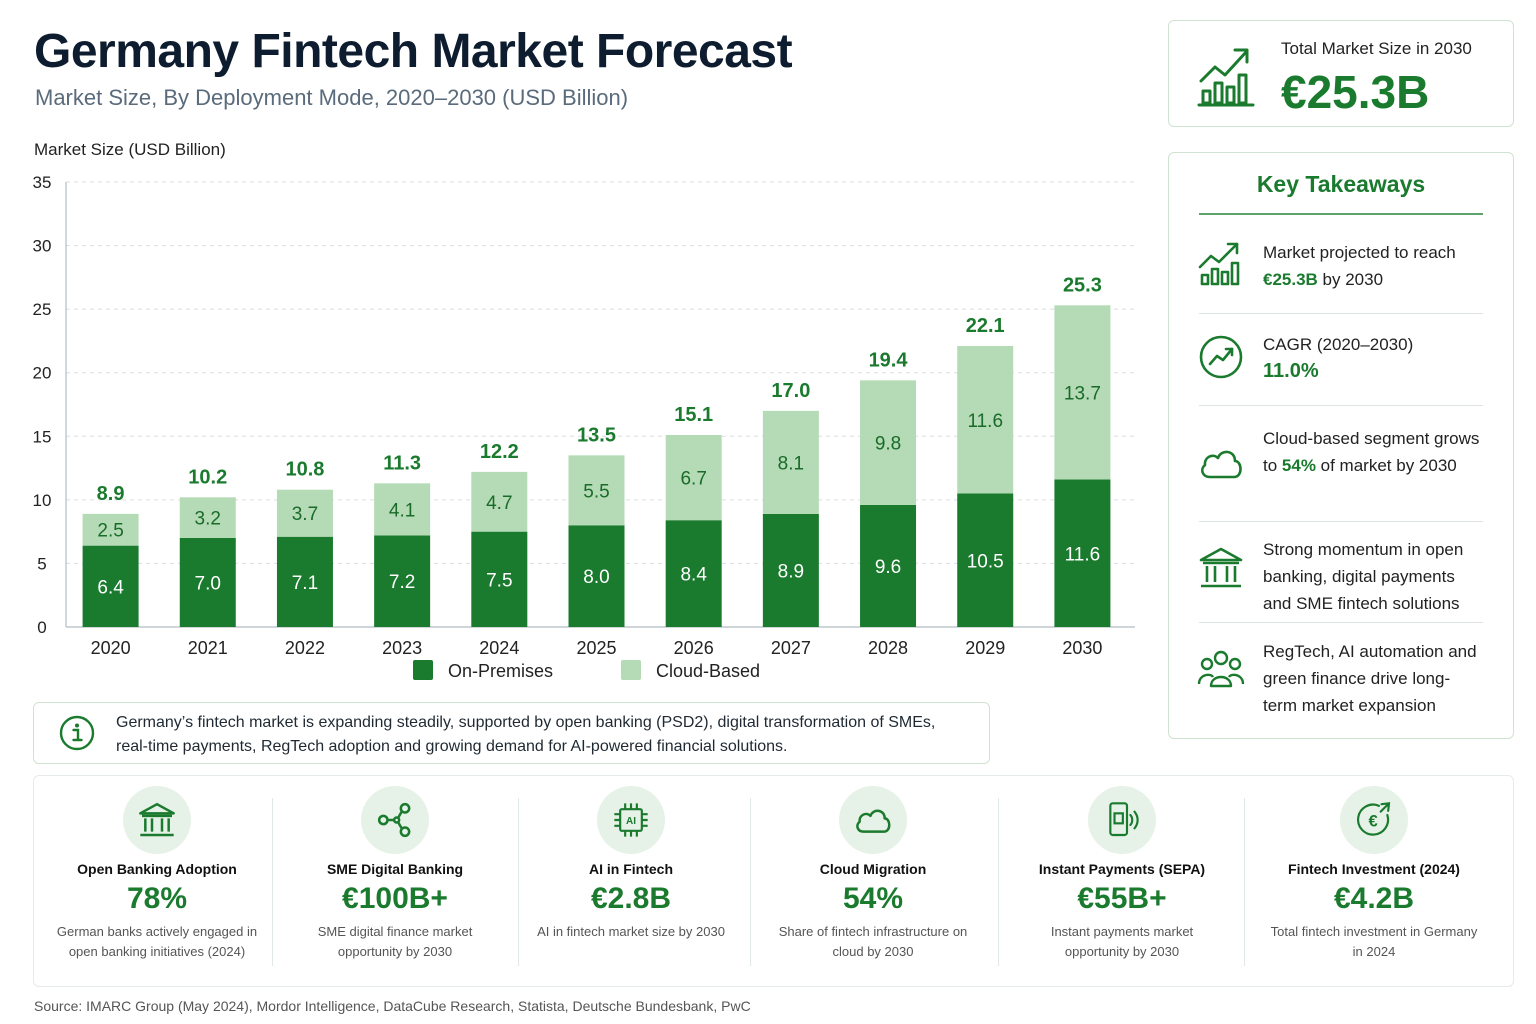  What do you see at coordinates (1082, 648) in the screenshot?
I see `x-tick-label: 2030` at bounding box center [1082, 648].